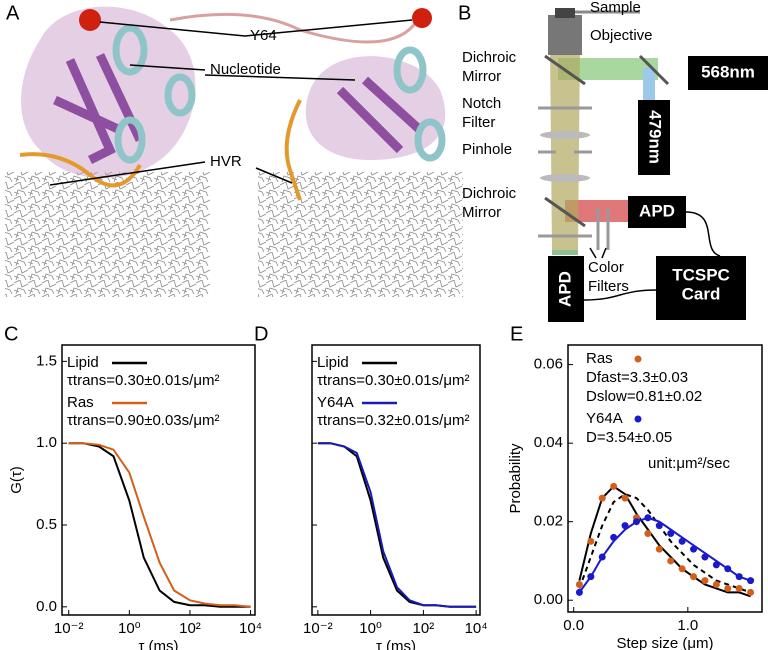  Describe the element at coordinates (565, 13) in the screenshot. I see `objective` at that location.